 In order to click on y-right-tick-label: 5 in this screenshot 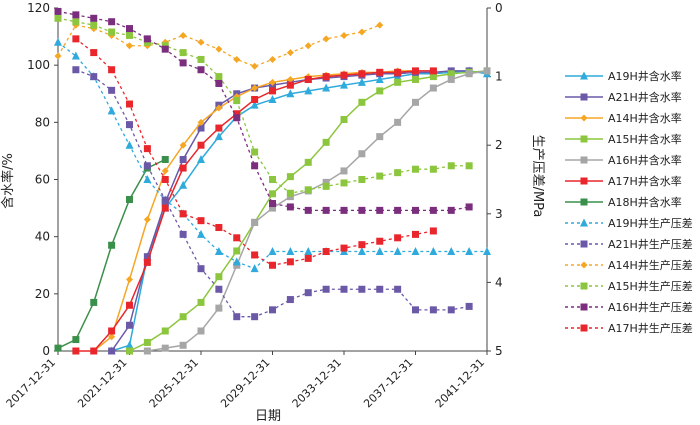, I will do `click(499, 351)`.